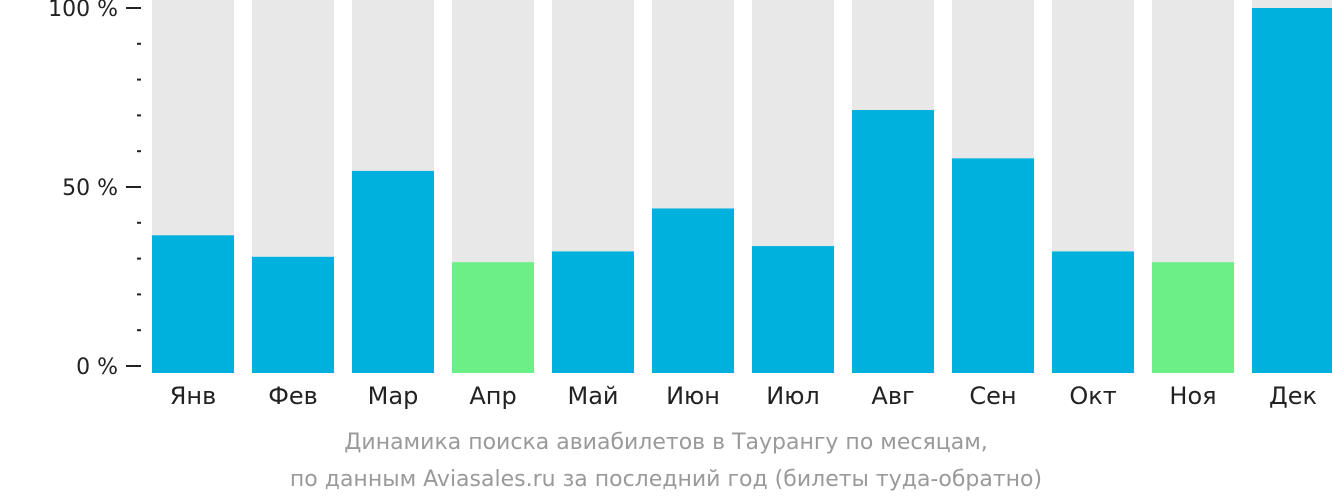  What do you see at coordinates (97, 367) in the screenshot?
I see `y-tick-label: 0 %` at bounding box center [97, 367].